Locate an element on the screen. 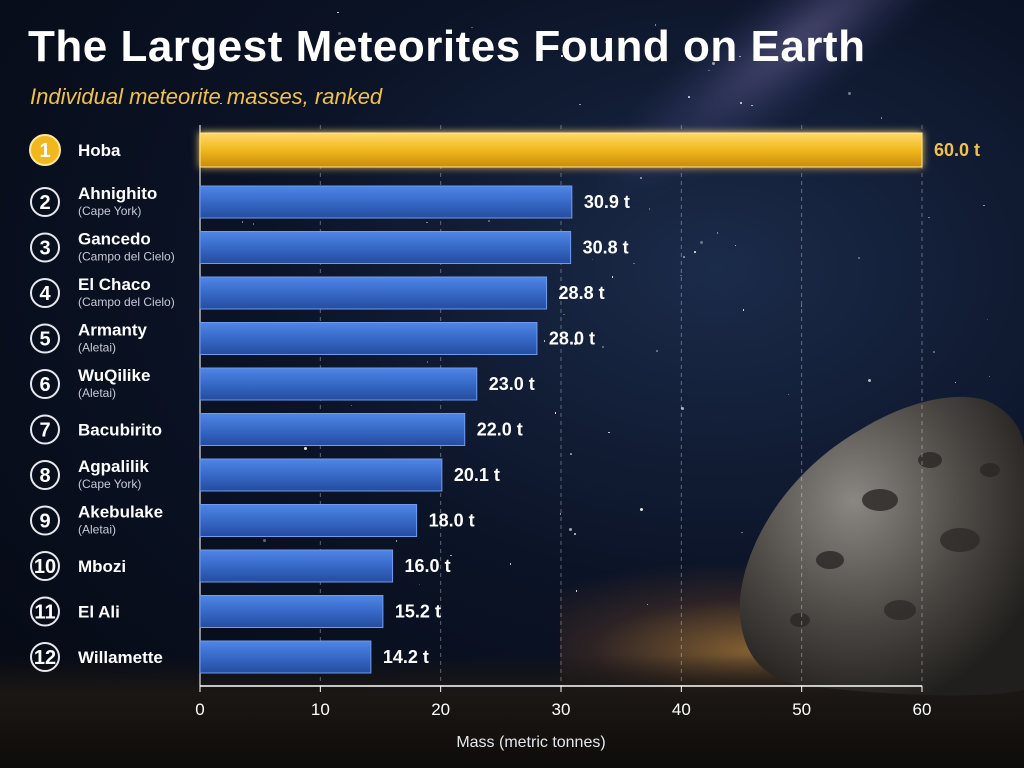  rank-number: 10 is located at coordinates (45, 567).